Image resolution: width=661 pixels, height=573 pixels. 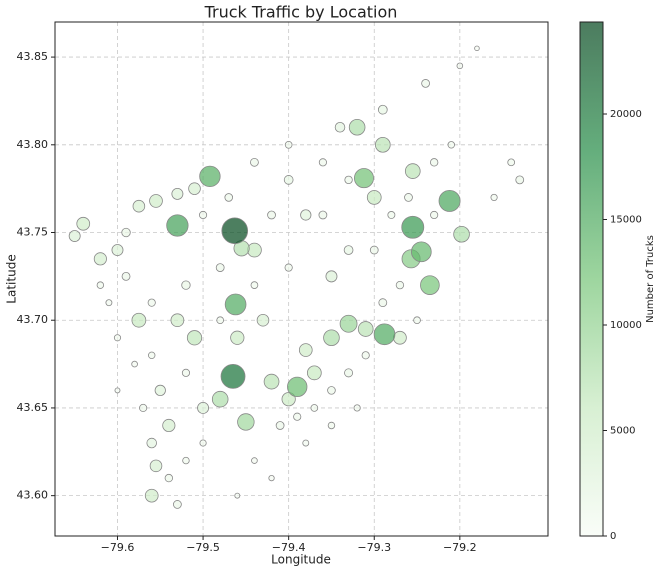 I want to click on y-tick-label: 43.75, so click(x=33, y=232).